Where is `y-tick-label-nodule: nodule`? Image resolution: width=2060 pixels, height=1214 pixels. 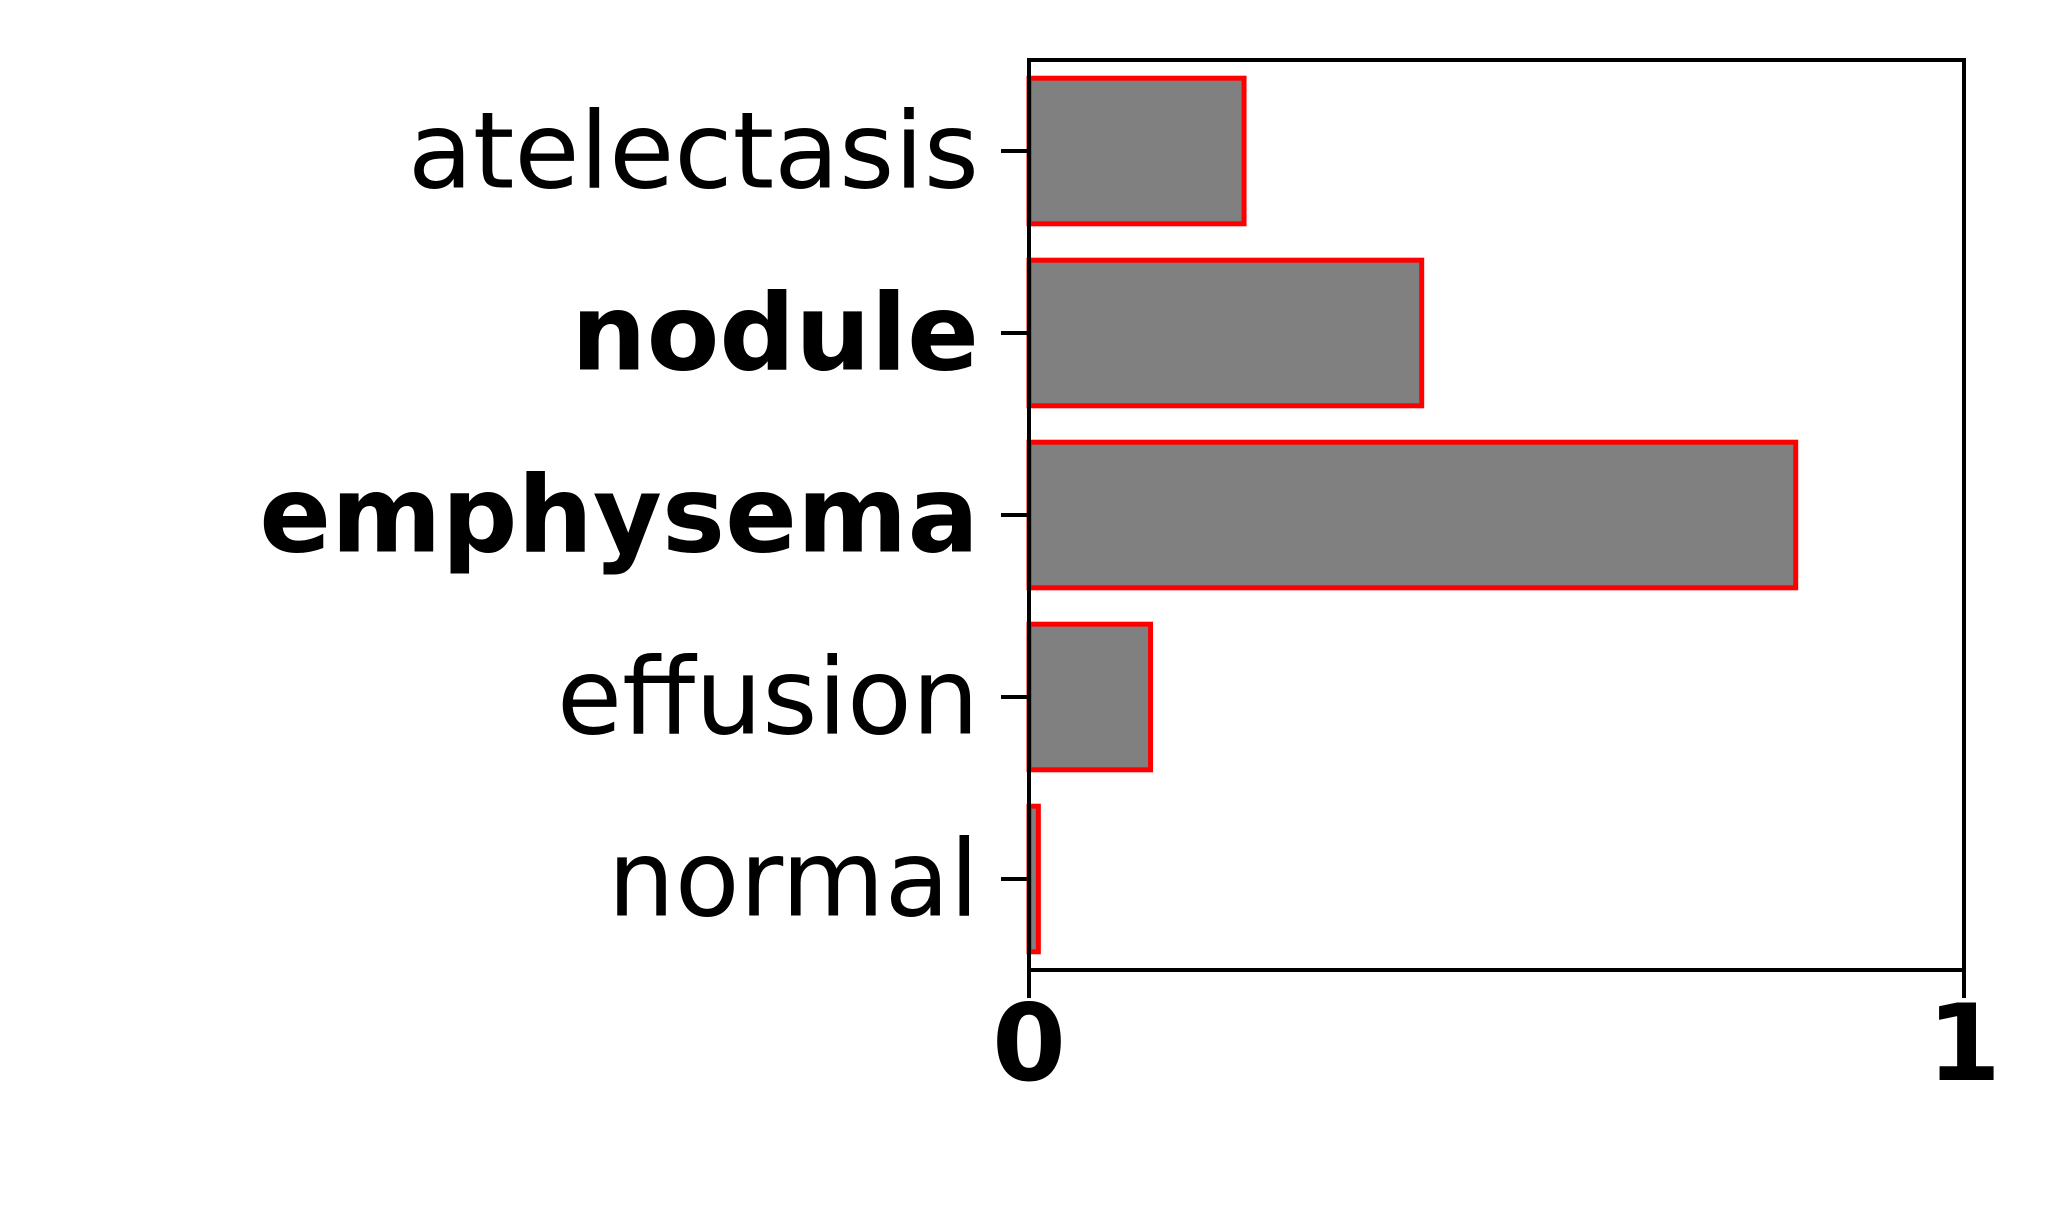 y-tick-label-nodule: nodule is located at coordinates (775, 333).